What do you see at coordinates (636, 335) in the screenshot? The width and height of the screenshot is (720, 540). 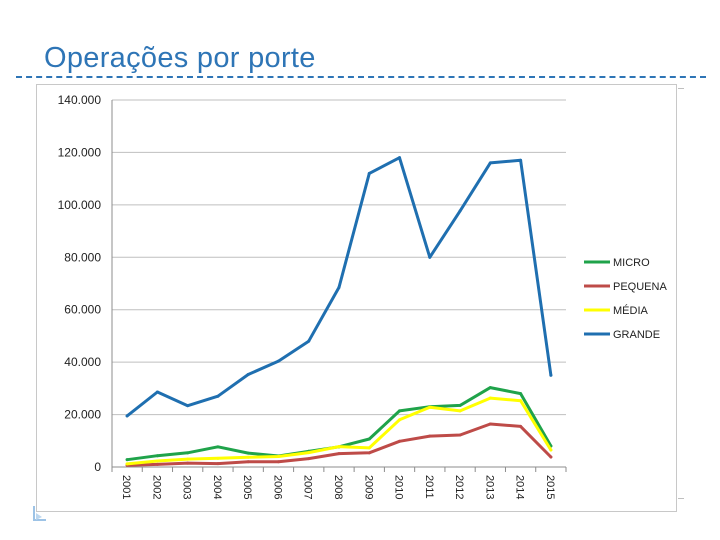 I see `legend-label: GRANDE` at bounding box center [636, 335].